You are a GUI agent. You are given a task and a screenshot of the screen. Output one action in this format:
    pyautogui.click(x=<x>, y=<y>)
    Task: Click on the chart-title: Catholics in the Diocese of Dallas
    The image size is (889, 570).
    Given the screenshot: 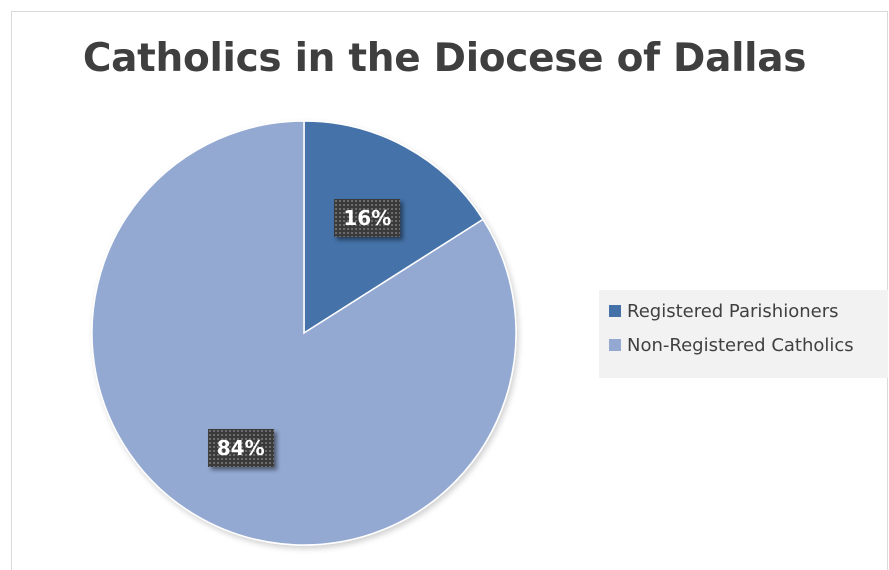 What is the action you would take?
    pyautogui.click(x=444, y=58)
    